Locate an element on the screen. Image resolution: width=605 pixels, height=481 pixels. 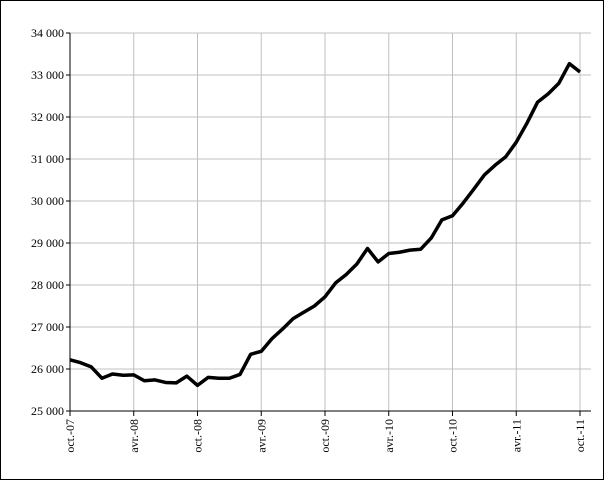
y-tick-label: 30 000 is located at coordinates (47, 201).